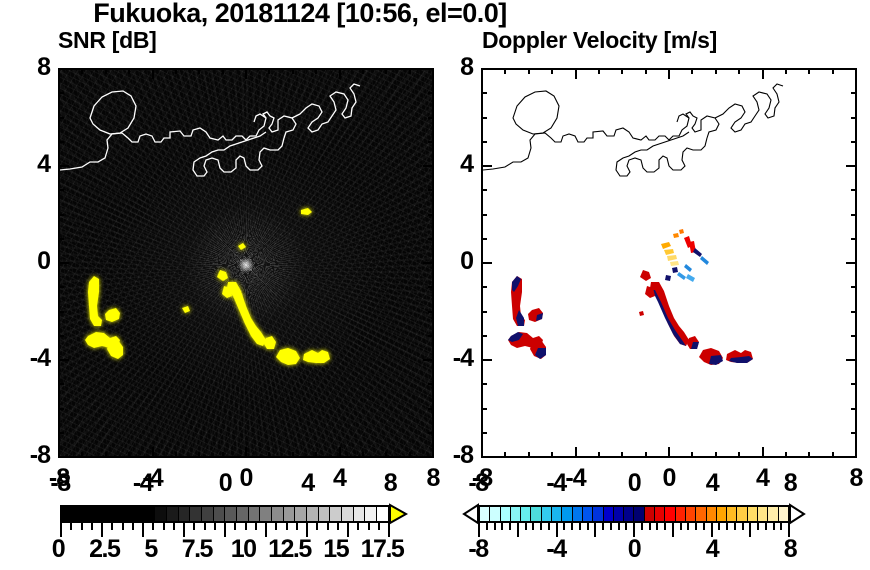 This screenshot has width=870, height=570. Describe the element at coordinates (478, 549) in the screenshot. I see `doppler-colorbar-bottom-label: -8` at that location.